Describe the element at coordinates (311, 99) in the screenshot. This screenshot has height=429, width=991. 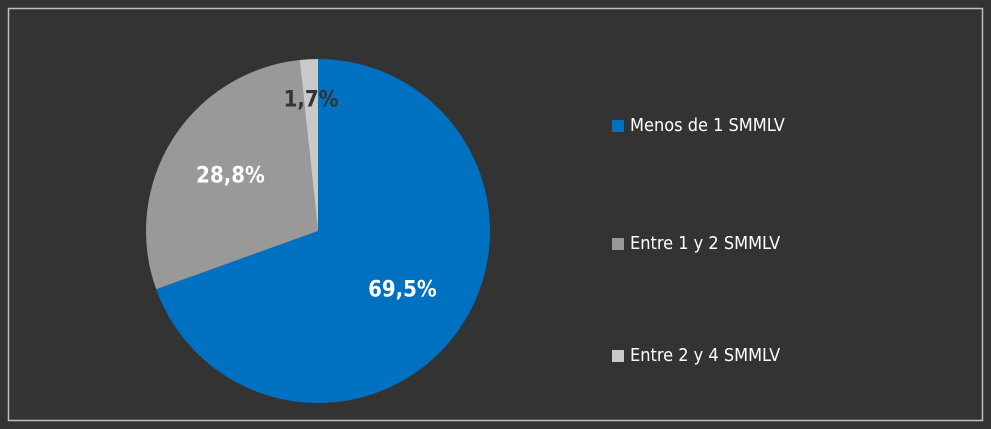
I see `value-label: 1,7%` at that location.